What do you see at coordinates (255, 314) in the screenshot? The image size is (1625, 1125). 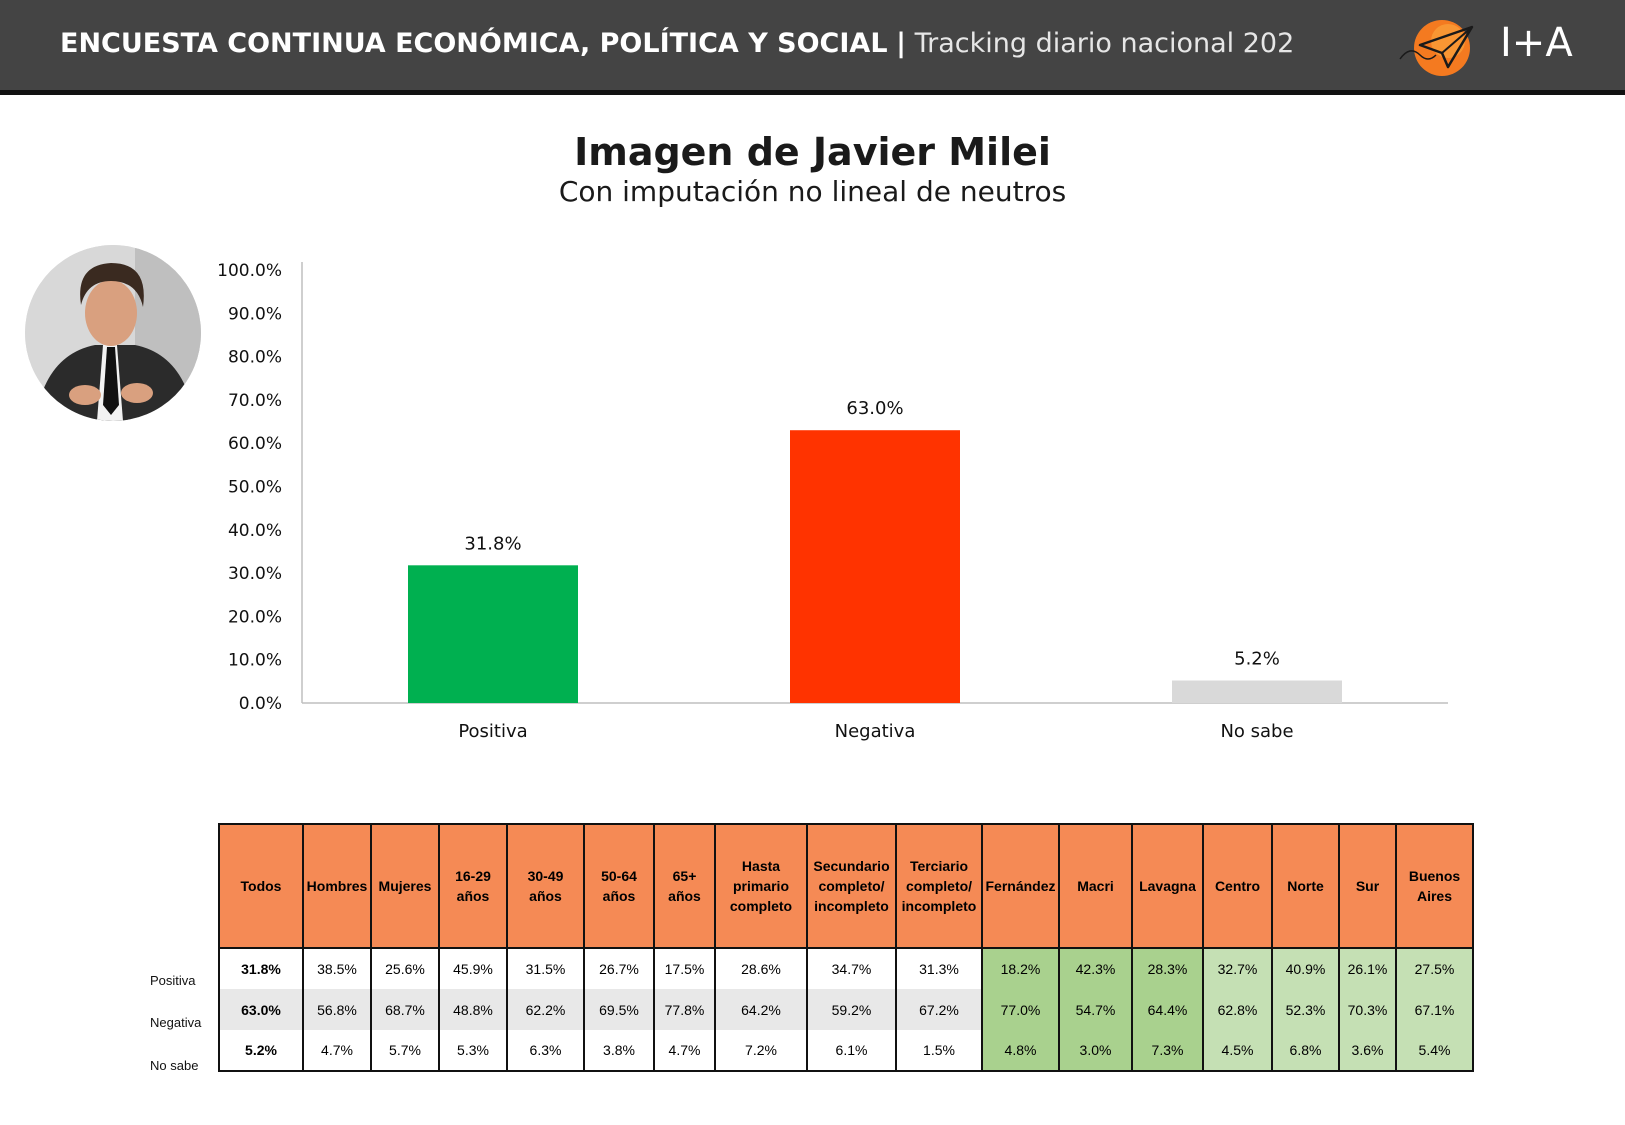 I see `y-tick-label: 90.0%` at bounding box center [255, 314].